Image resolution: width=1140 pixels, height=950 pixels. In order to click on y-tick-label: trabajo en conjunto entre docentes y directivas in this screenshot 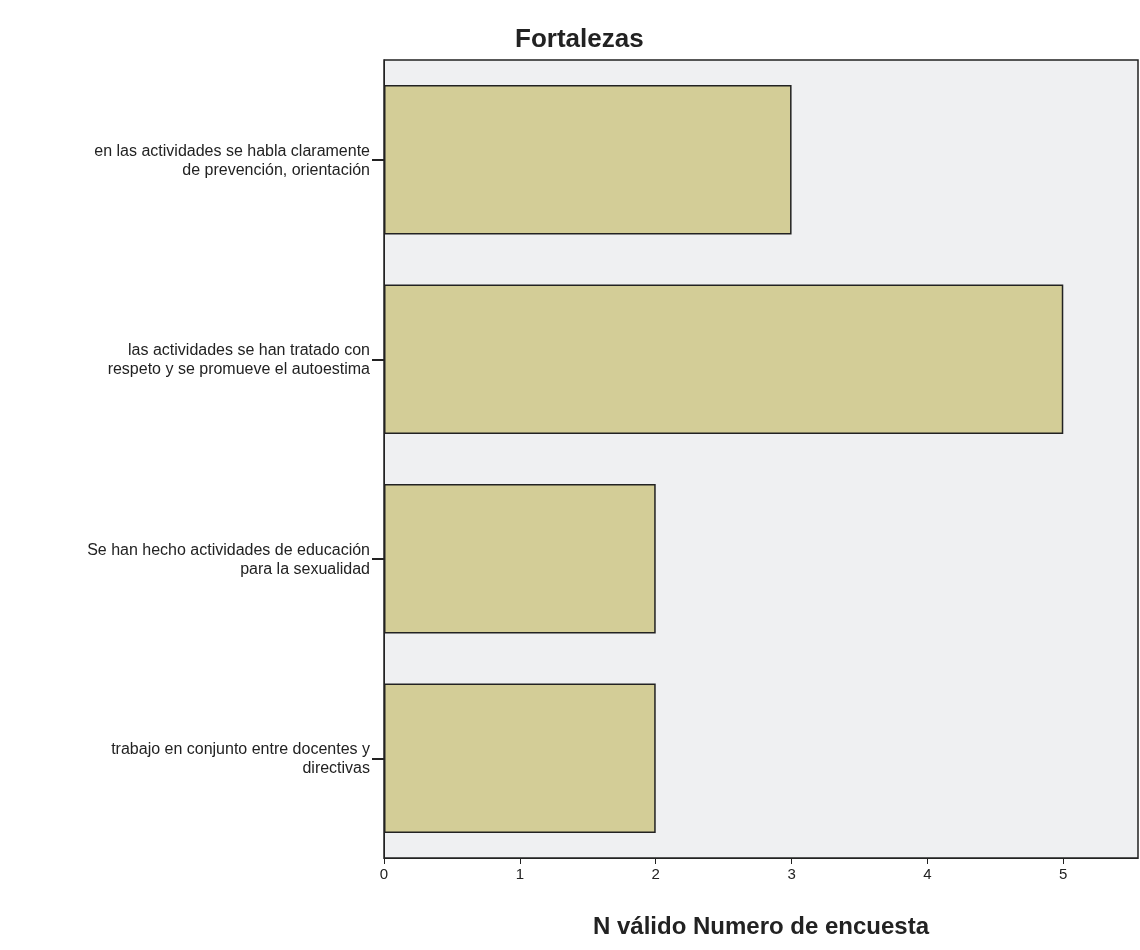, I will do `click(240, 758)`.